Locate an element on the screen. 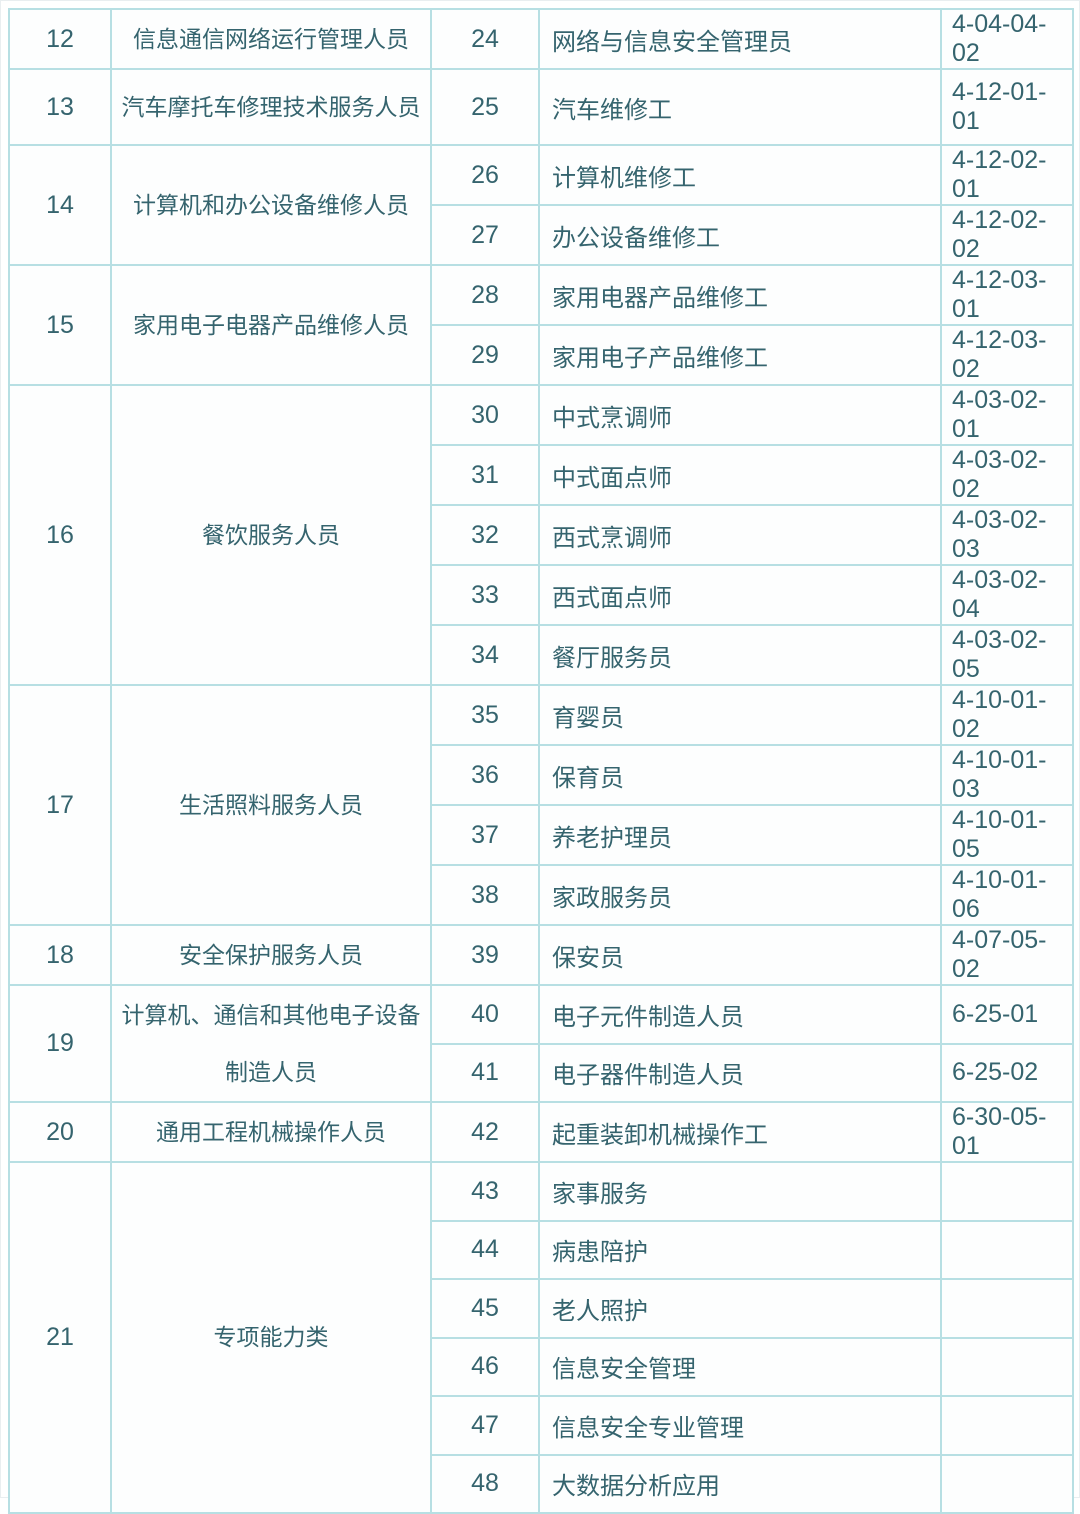 The width and height of the screenshot is (1080, 1514). item-number: 36 is located at coordinates (485, 775).